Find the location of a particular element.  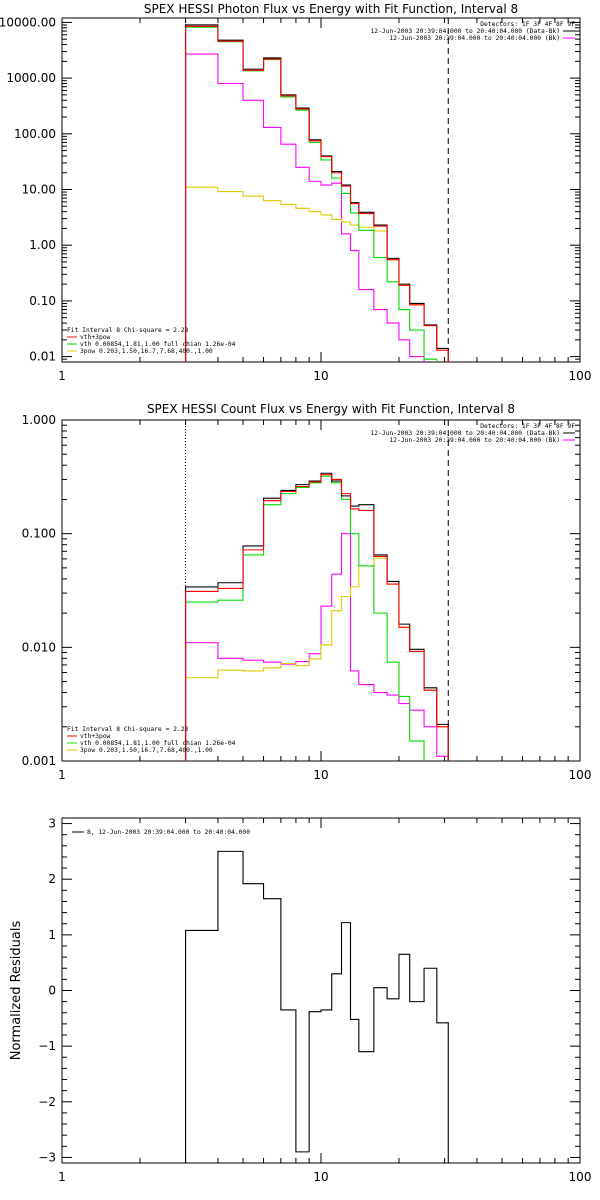

y-tick-label: 0 is located at coordinates (52, 991).